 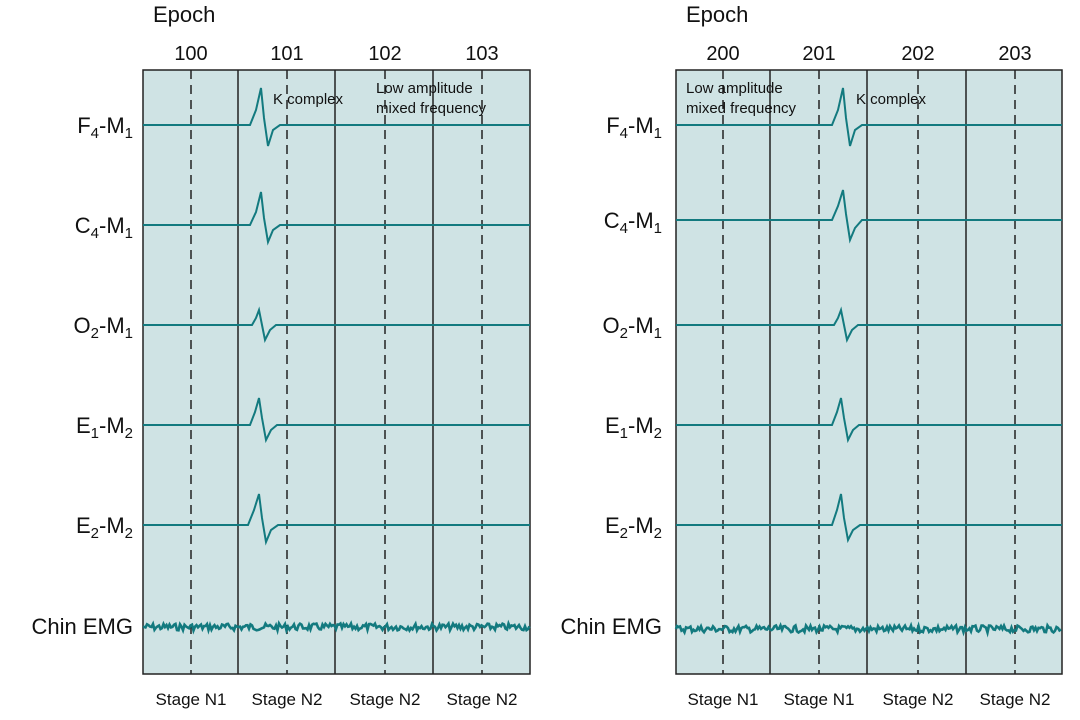 I want to click on epoch-number: 201, so click(x=818, y=54).